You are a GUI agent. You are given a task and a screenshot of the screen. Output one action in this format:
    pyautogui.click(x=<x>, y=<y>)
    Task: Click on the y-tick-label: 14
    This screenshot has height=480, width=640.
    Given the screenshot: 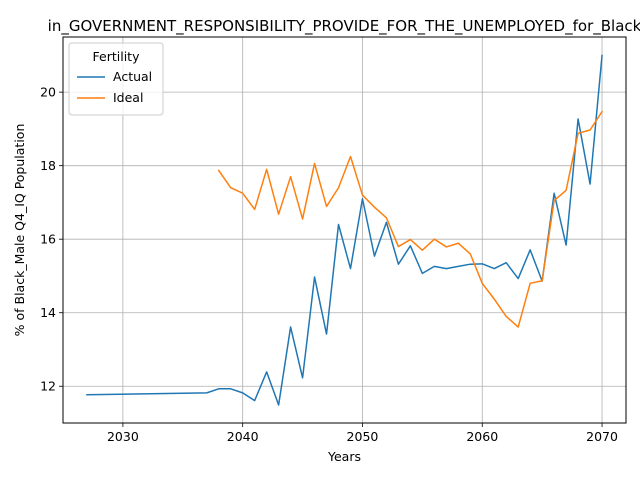 What is the action you would take?
    pyautogui.click(x=48, y=312)
    